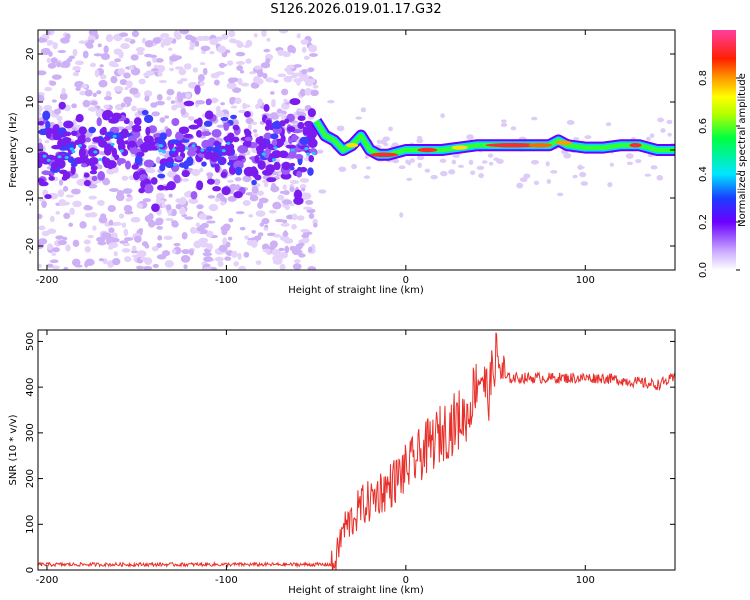  Describe the element at coordinates (30, 341) in the screenshot. I see `snr-y-tick-label: 500` at that location.